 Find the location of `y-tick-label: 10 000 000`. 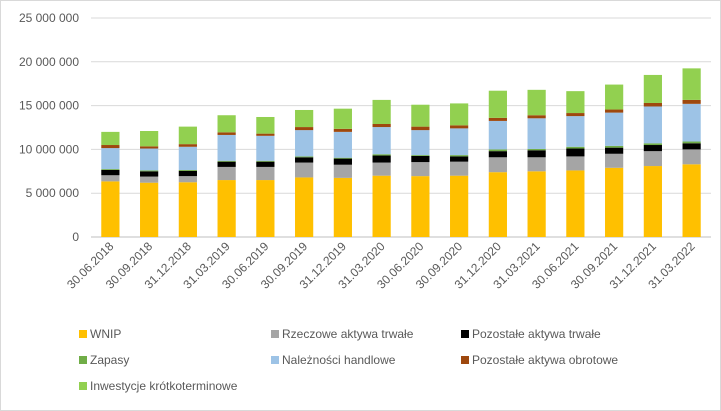

y-tick-label: 10 000 000 is located at coordinates (49, 149).